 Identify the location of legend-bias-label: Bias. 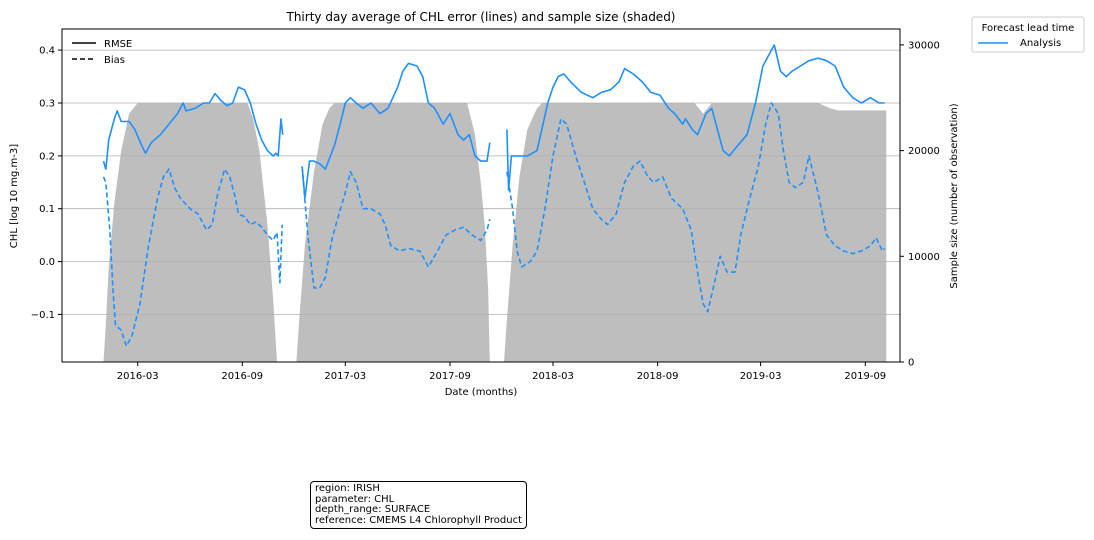
(114, 60).